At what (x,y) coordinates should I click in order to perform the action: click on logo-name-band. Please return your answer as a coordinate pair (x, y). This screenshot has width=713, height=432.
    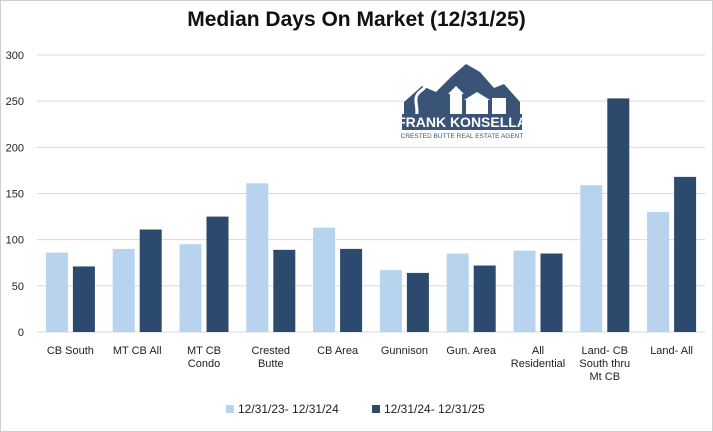
    Looking at the image, I should click on (462, 122).